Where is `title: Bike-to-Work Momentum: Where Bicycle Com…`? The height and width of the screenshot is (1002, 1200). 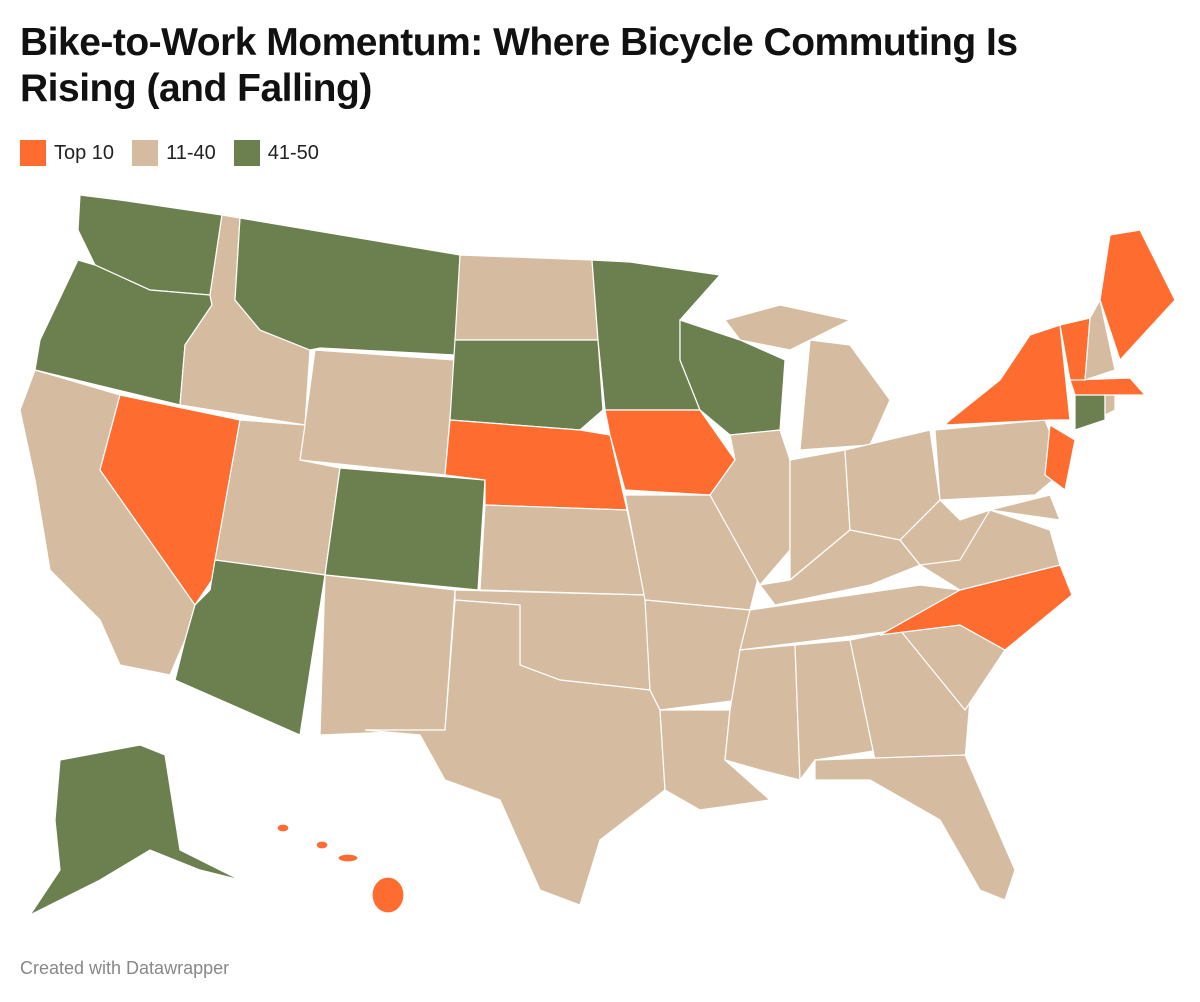
title: Bike-to-Work Momentum: Where Bicycle Com… is located at coordinates (519, 65).